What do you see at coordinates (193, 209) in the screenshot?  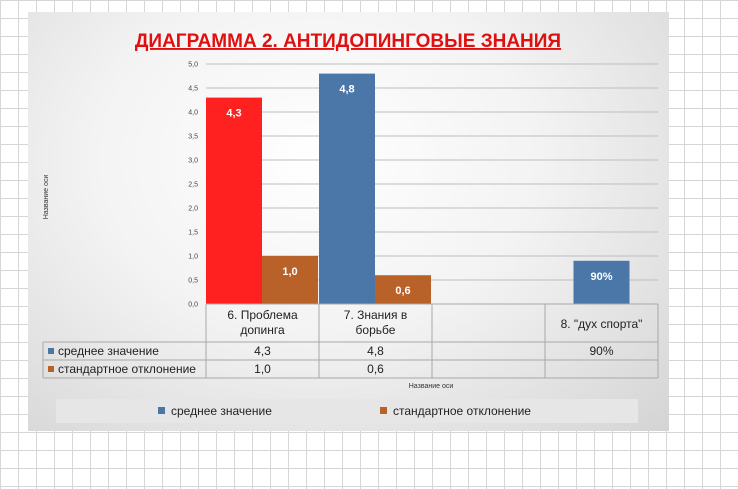 I see `y-tick-label: 2,0` at bounding box center [193, 209].